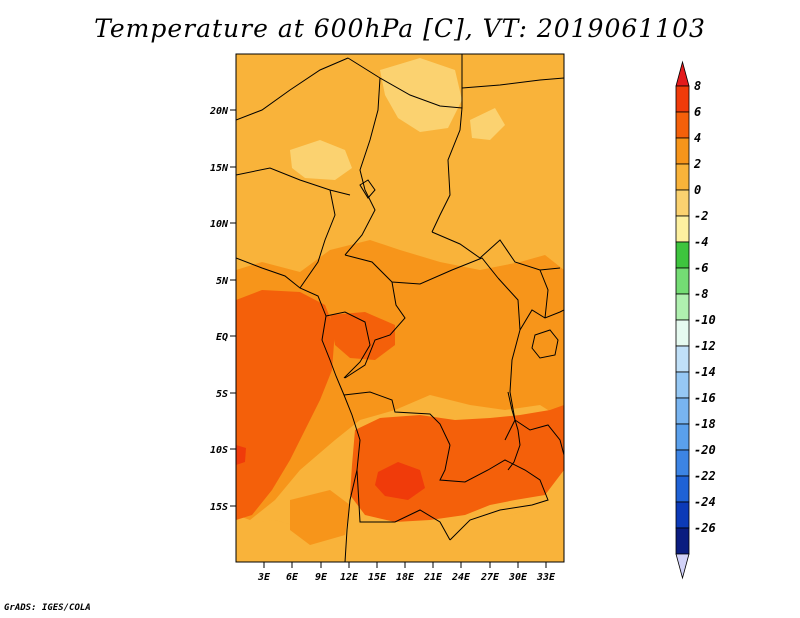 The image size is (800, 618). What do you see at coordinates (701, 294) in the screenshot?
I see `colorbar-label: -8` at bounding box center [701, 294].